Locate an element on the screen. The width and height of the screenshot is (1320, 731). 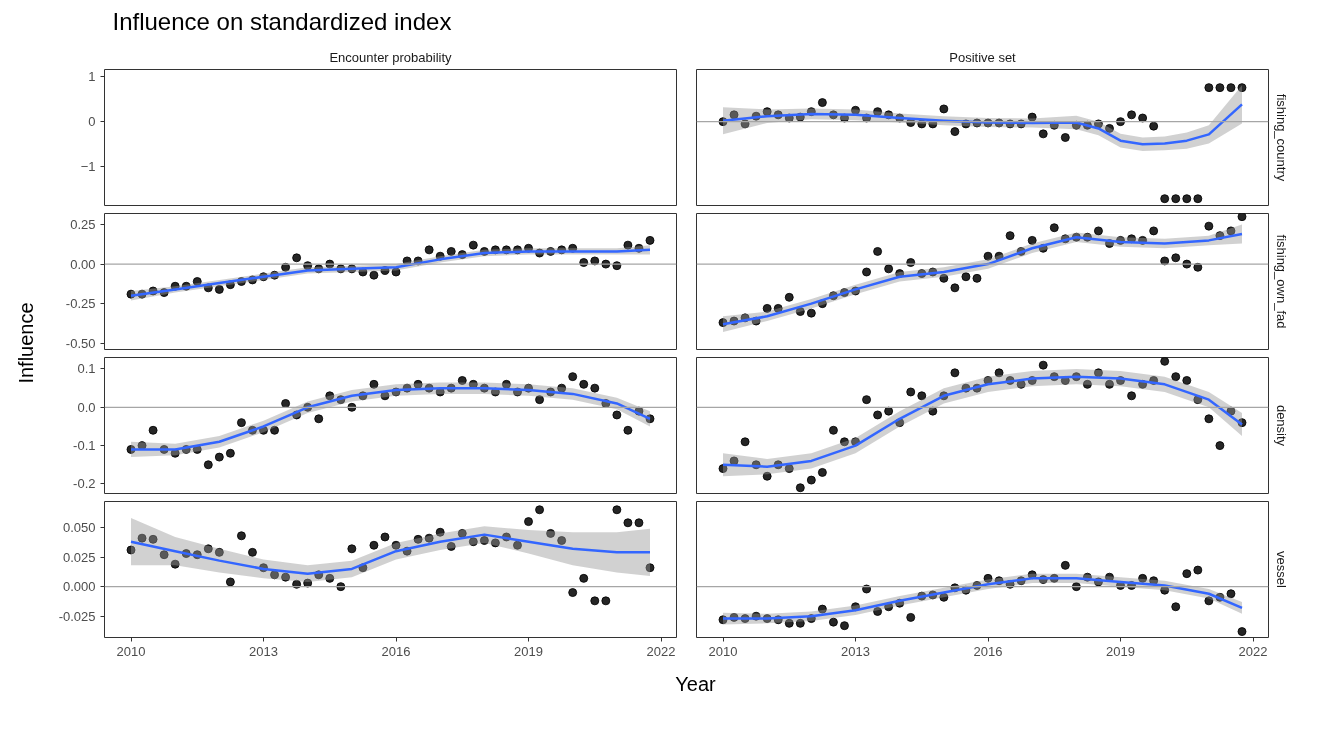
y-tick-label: 0.000 is located at coordinates (79, 587).